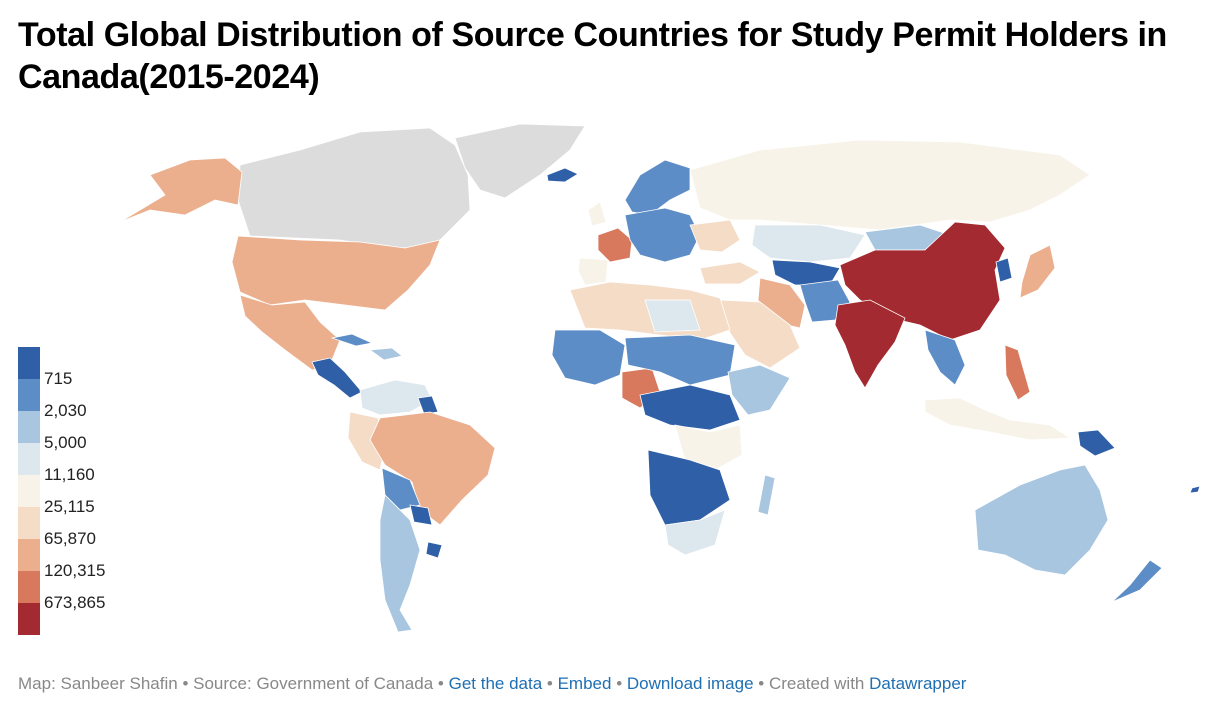  What do you see at coordinates (760, 334) in the screenshot?
I see `region-arabia` at bounding box center [760, 334].